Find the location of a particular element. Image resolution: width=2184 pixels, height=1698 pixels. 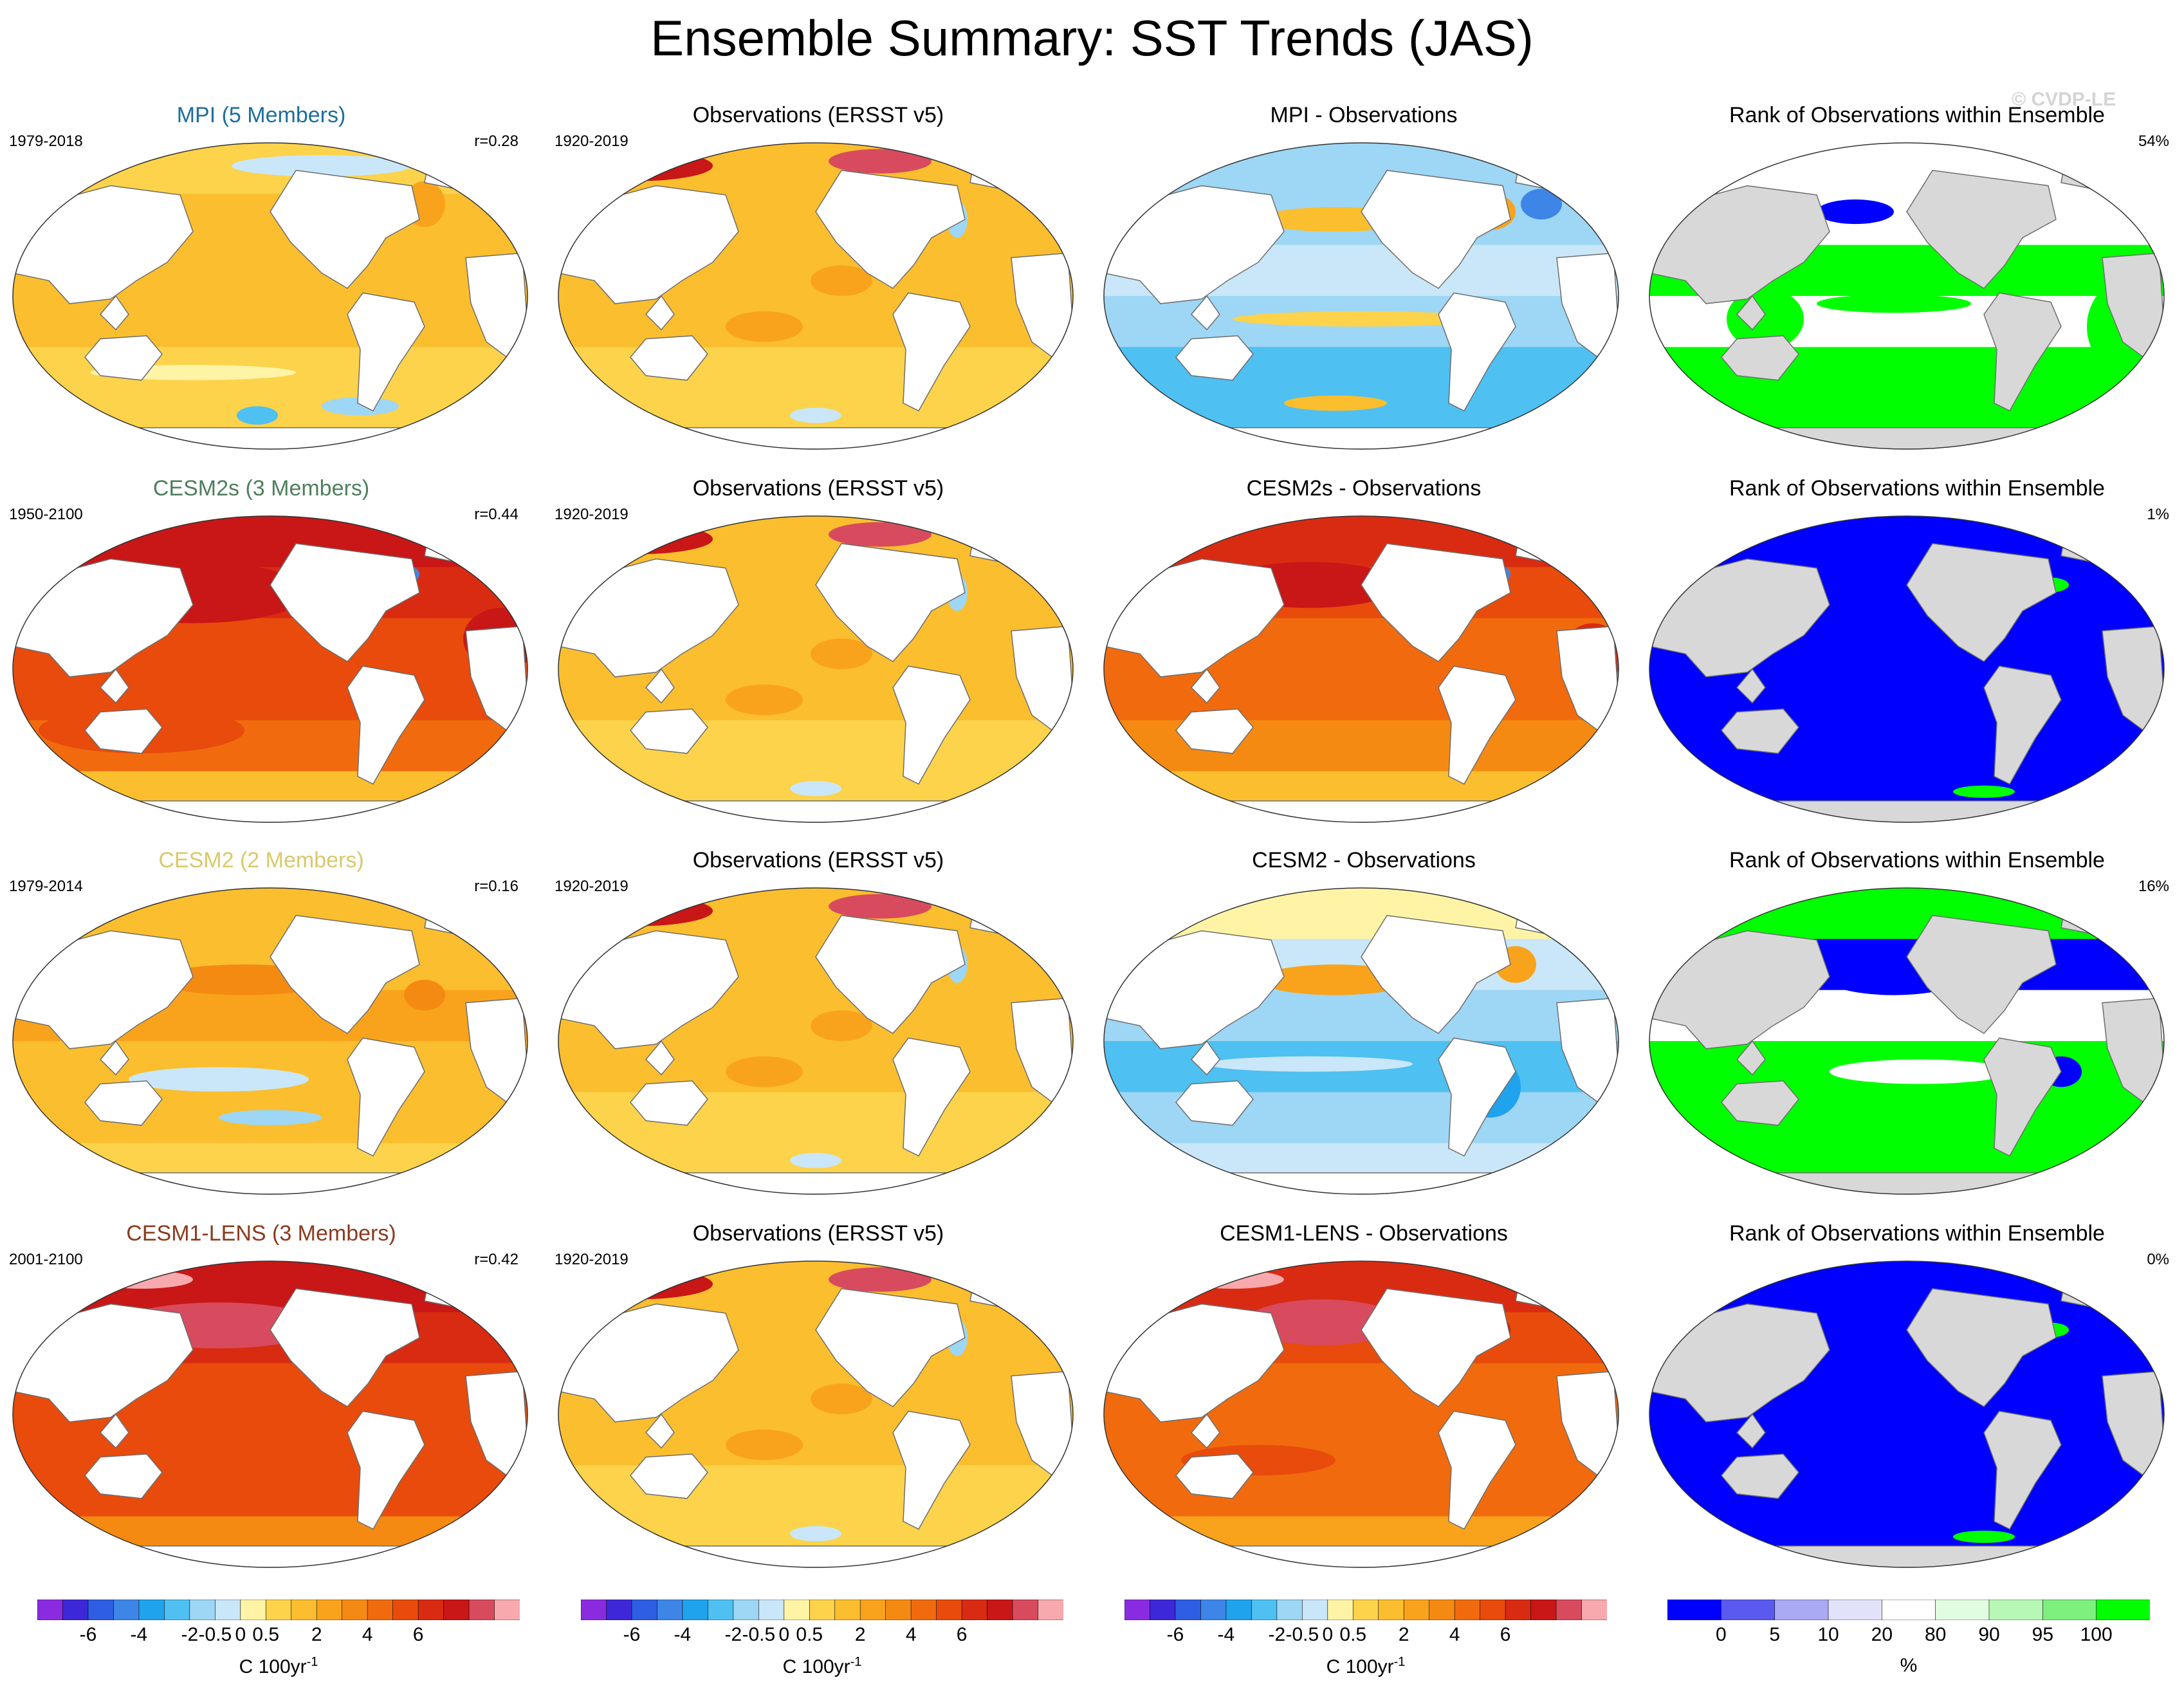

colorbar-1: -6 -4 -2 -0.5 0 0.5 2 4 6 C 100yr-1 is located at coordinates (822, 1647).